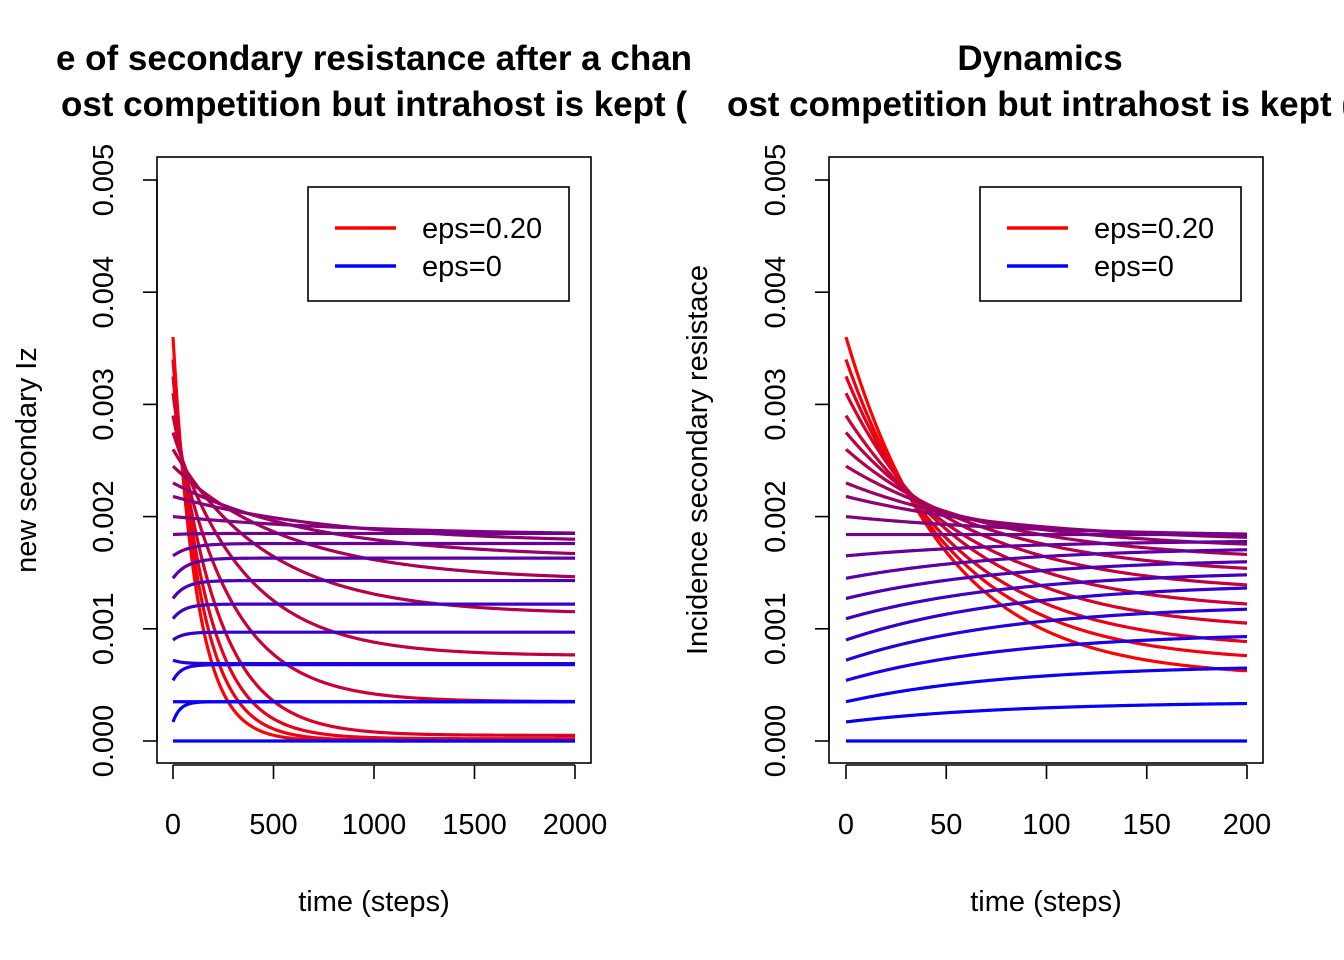 The width and height of the screenshot is (1344, 960). What do you see at coordinates (374, 825) in the screenshot?
I see `x-tick-label: 1000` at bounding box center [374, 825].